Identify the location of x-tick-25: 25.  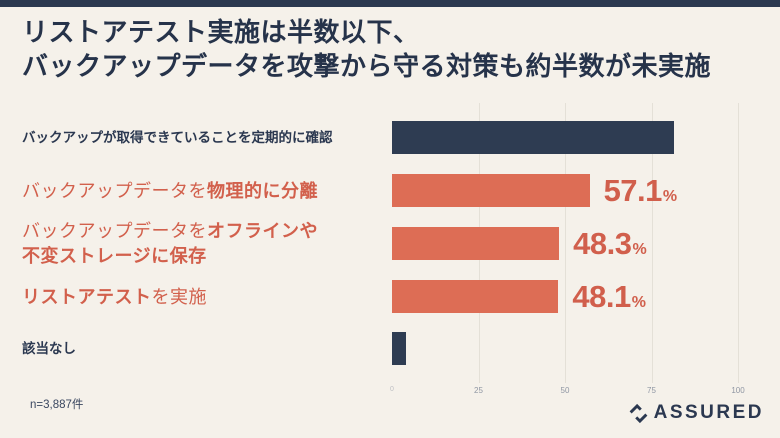
(478, 390).